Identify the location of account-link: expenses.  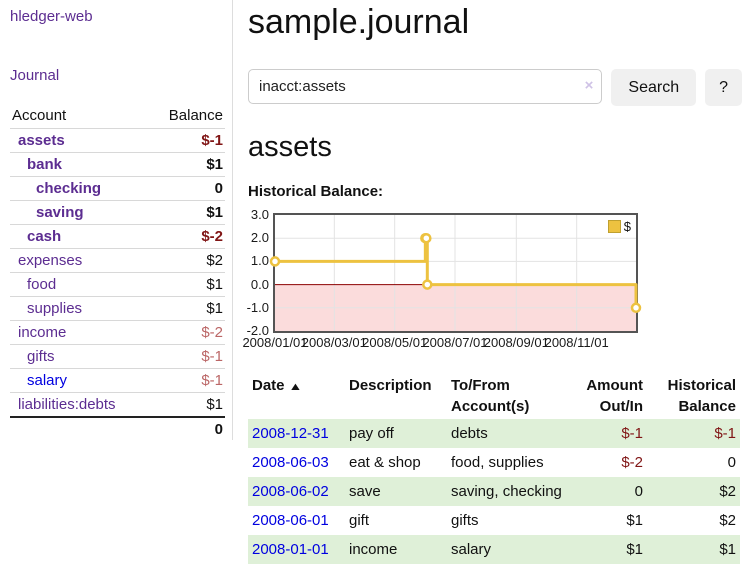
(50, 260).